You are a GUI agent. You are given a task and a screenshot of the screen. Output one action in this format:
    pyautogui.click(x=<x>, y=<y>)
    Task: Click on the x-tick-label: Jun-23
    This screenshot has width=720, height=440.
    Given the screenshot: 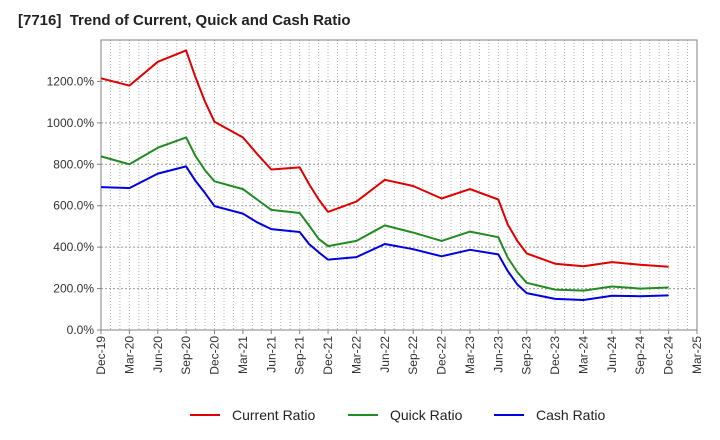 What is the action you would take?
    pyautogui.click(x=498, y=354)
    